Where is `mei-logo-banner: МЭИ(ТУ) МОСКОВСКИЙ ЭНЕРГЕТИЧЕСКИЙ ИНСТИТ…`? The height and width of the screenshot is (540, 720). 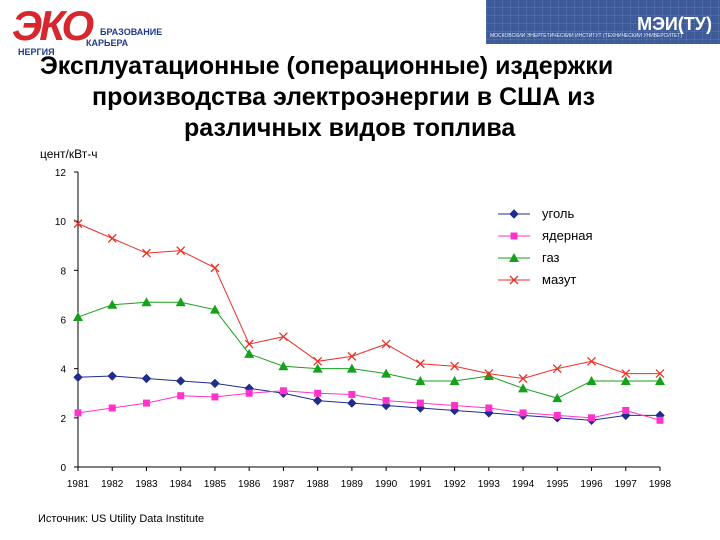
mei-logo-banner: МЭИ(ТУ) МОСКОВСКИЙ ЭНЕРГЕТИЧЕСКИЙ ИНСТИТ… is located at coordinates (603, 22).